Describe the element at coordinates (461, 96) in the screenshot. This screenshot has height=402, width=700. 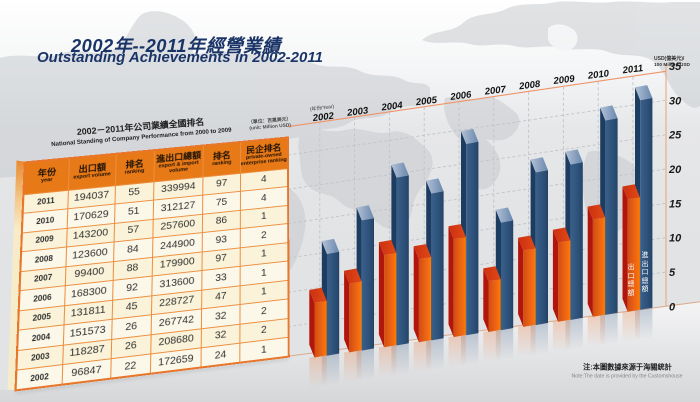
I see `svg-text: 2006` at that location.